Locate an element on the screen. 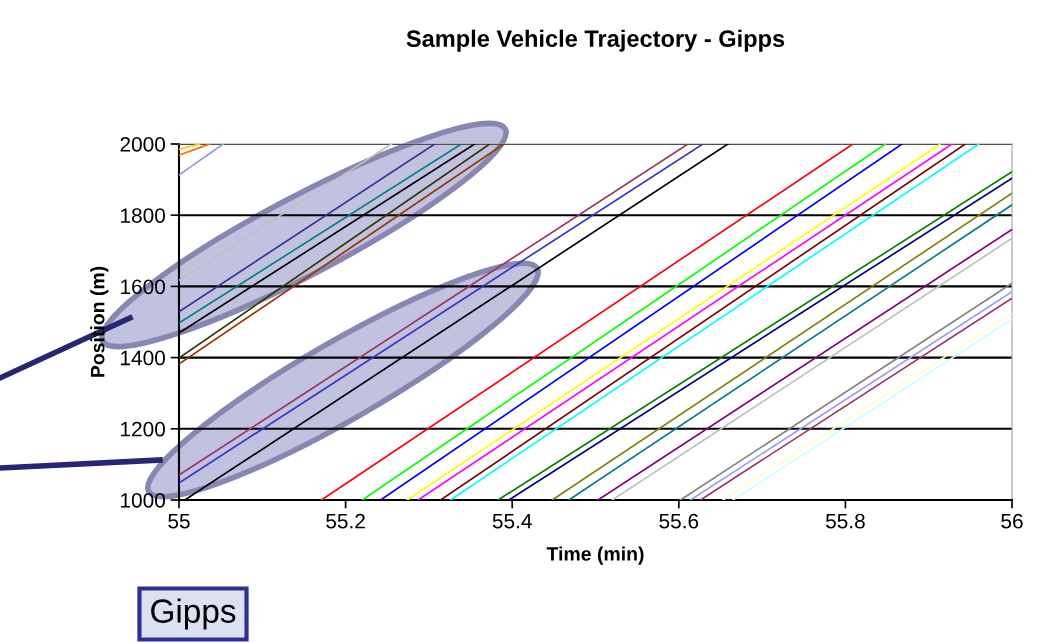 This screenshot has width=1061, height=642. x-tick-label: 55.8 is located at coordinates (845, 521).